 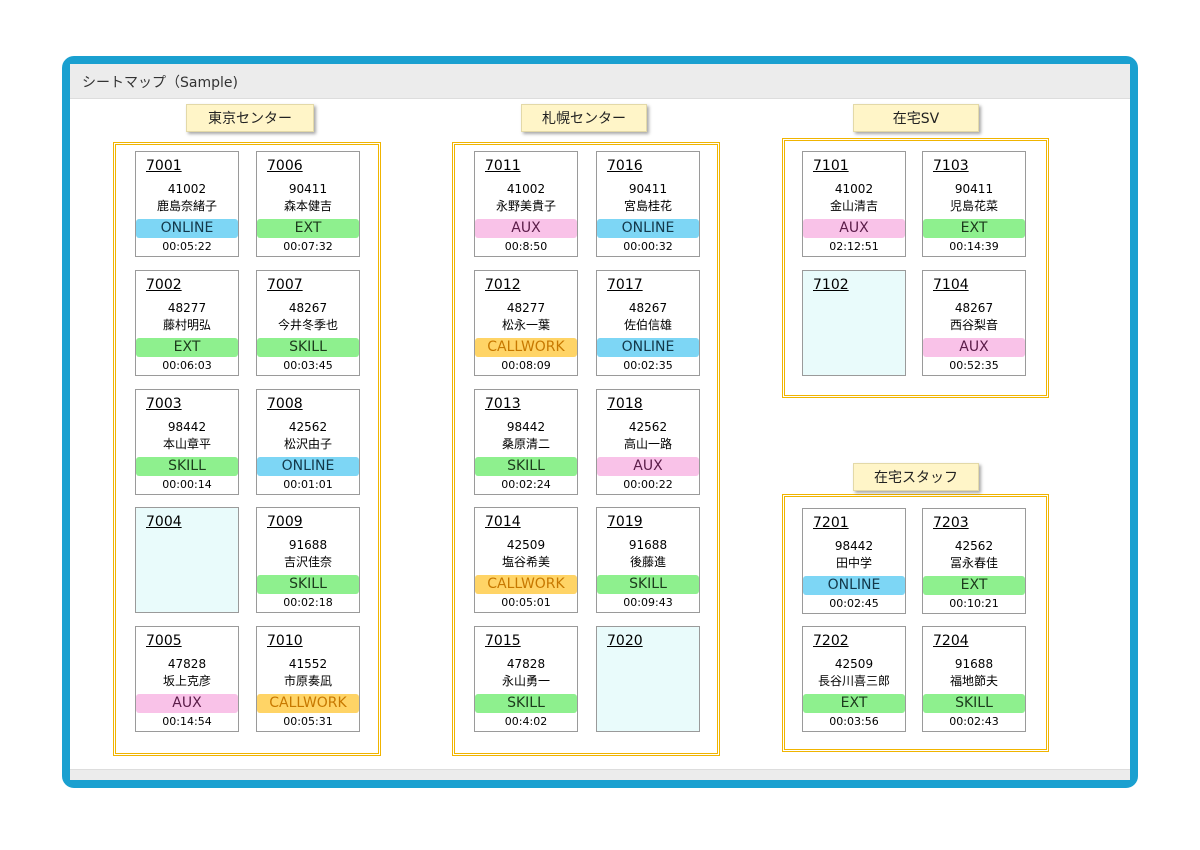 I want to click on seat-number: 7010, so click(x=285, y=641).